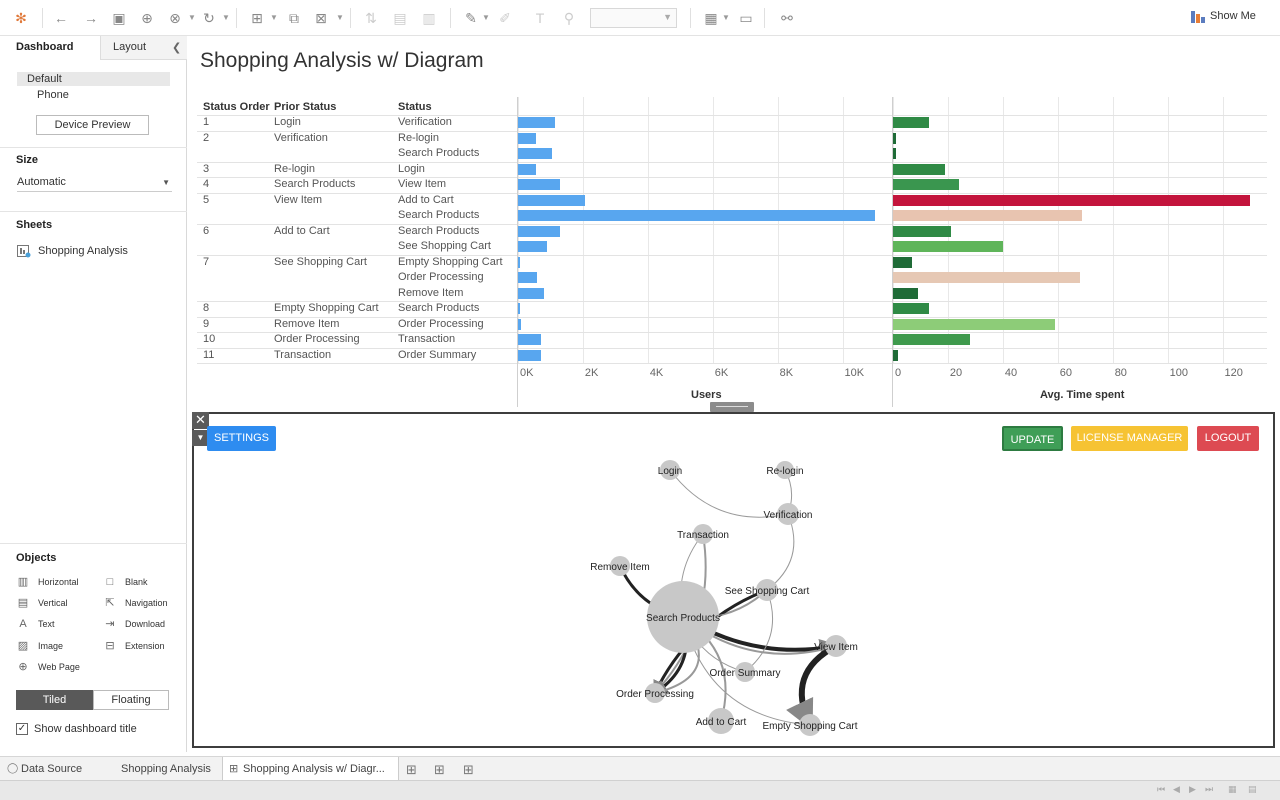 The width and height of the screenshot is (1280, 800). Describe the element at coordinates (1252, 789) in the screenshot. I see `list-view-icon: ▤` at that location.